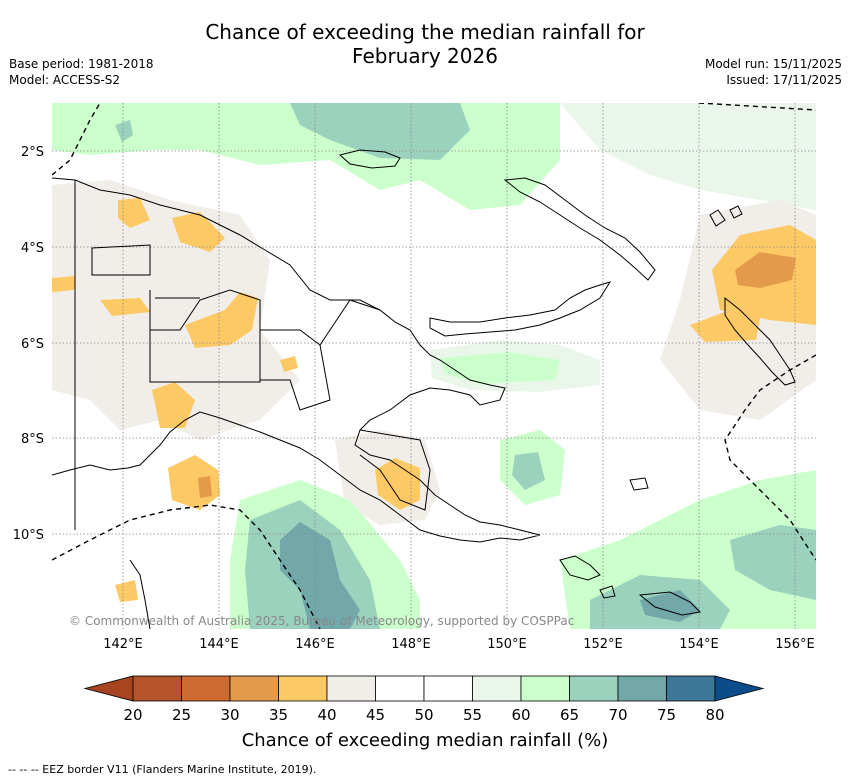 This screenshot has height=781, width=850. I want to click on colorbar-label: 55, so click(472, 715).